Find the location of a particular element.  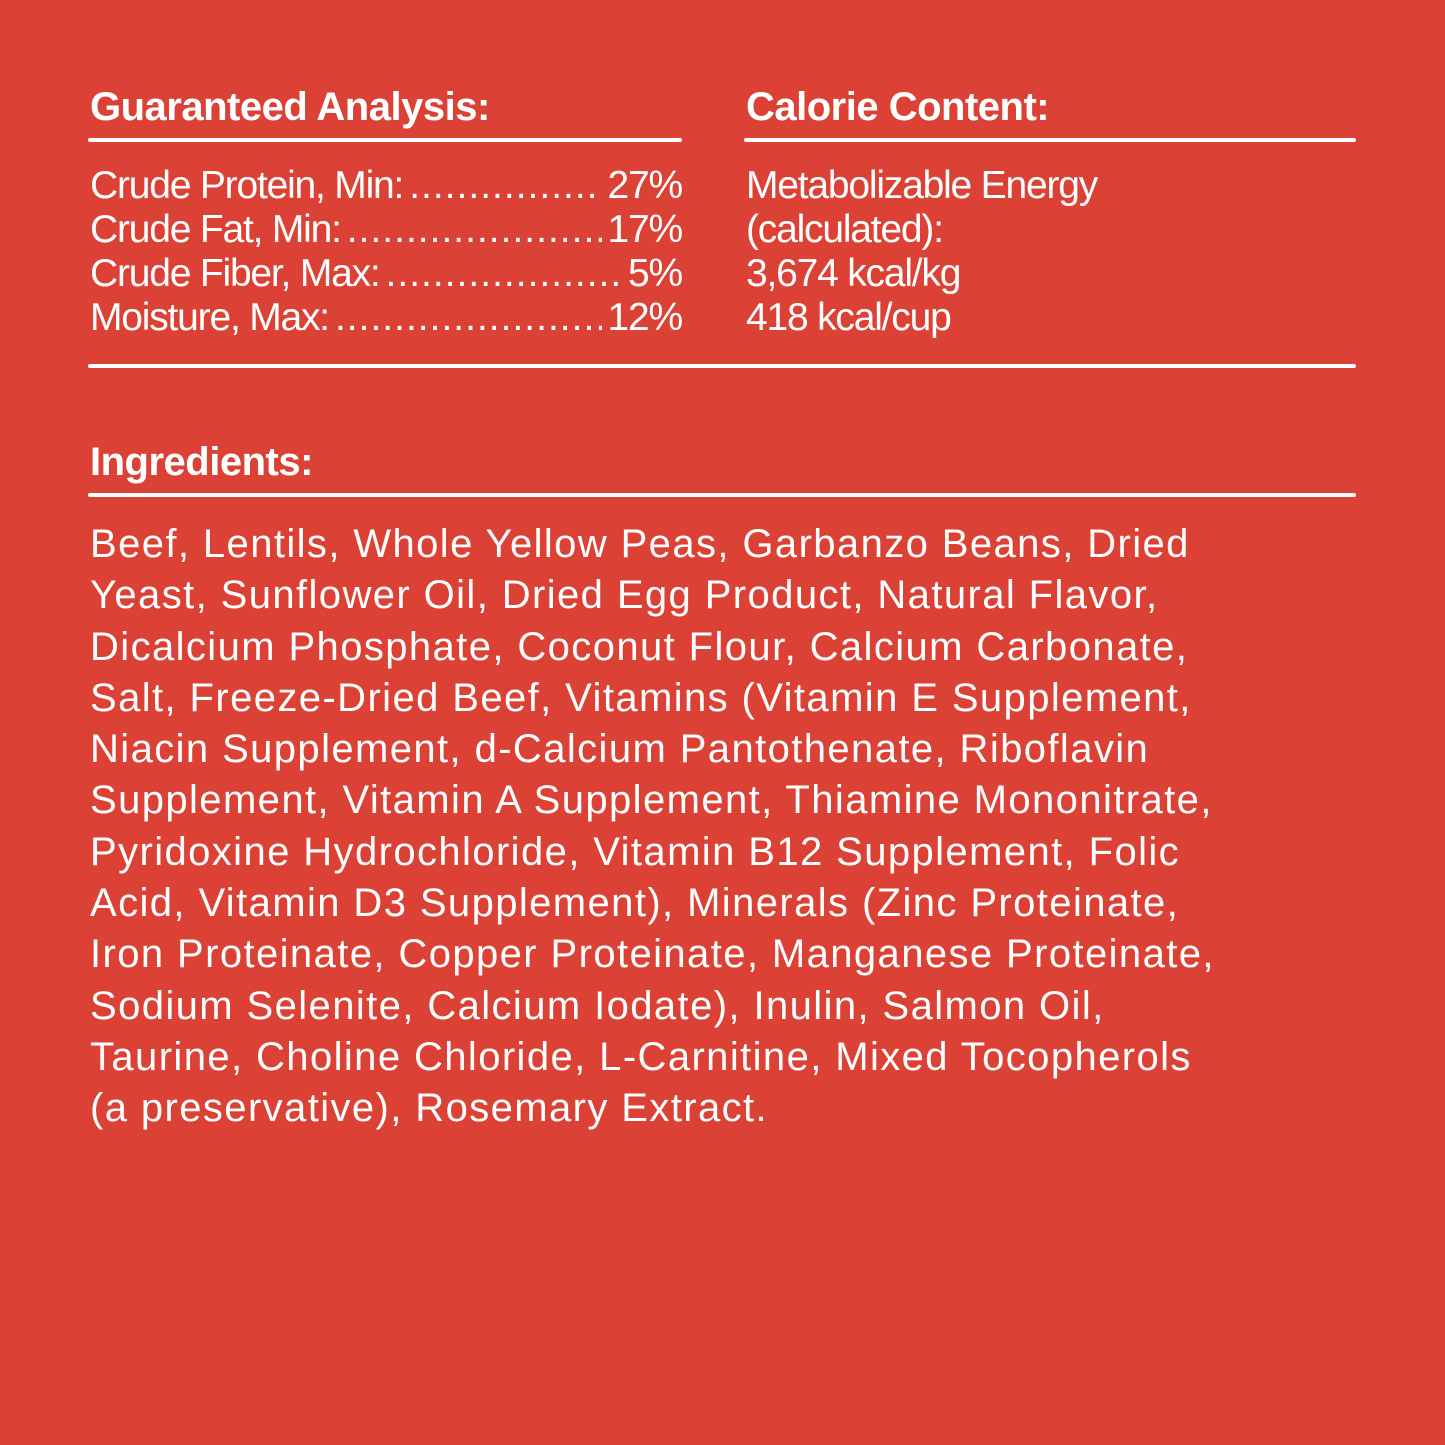

calorie-line: (calculated): is located at coordinates (845, 229).